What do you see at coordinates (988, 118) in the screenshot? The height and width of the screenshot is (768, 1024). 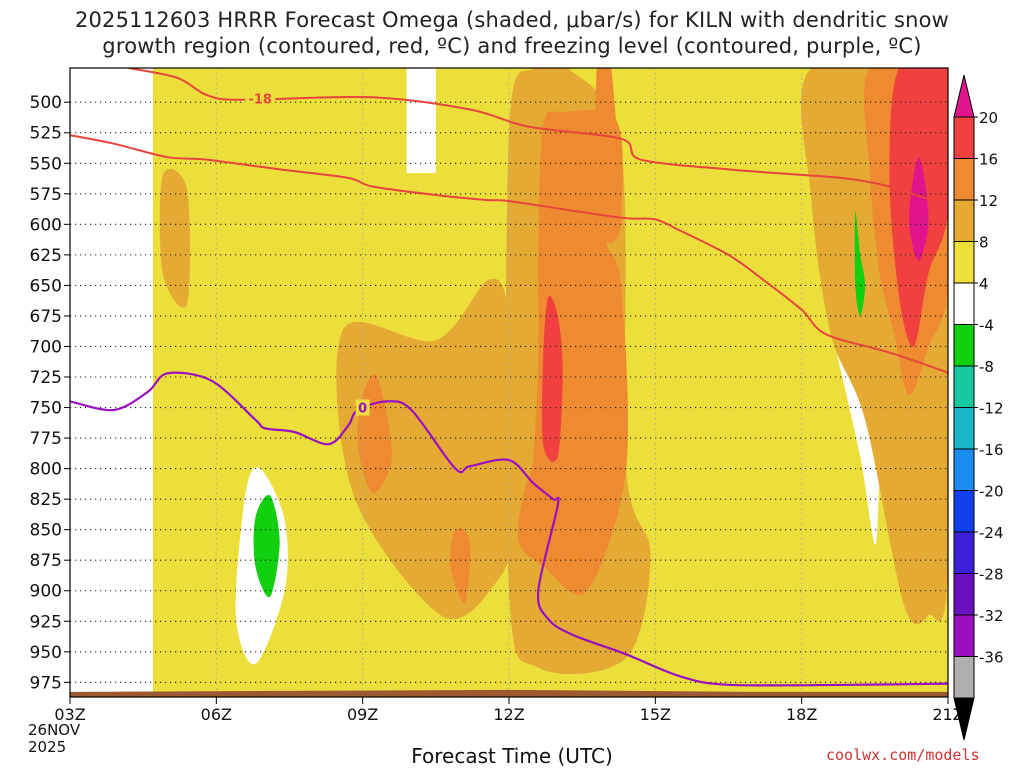 I see `colorbar-label-0: 20` at bounding box center [988, 118].